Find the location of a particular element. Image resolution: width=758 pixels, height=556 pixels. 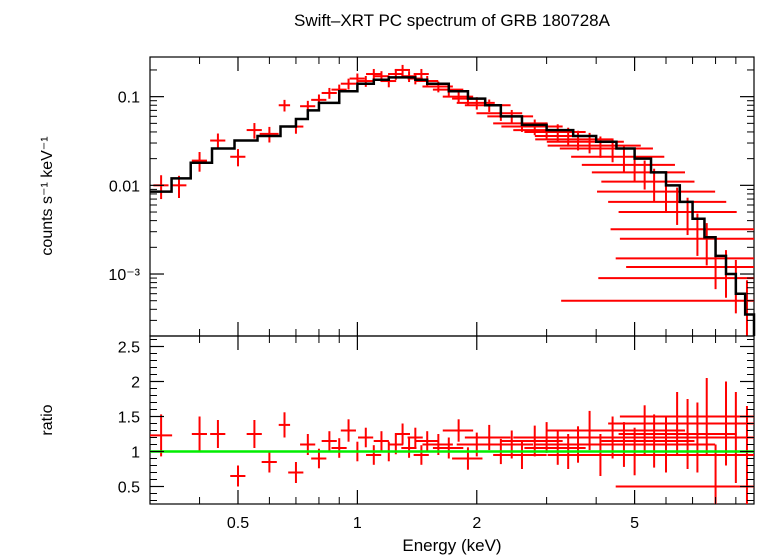

spectrum-y-tick-label: 0.01 is located at coordinates (124, 186).